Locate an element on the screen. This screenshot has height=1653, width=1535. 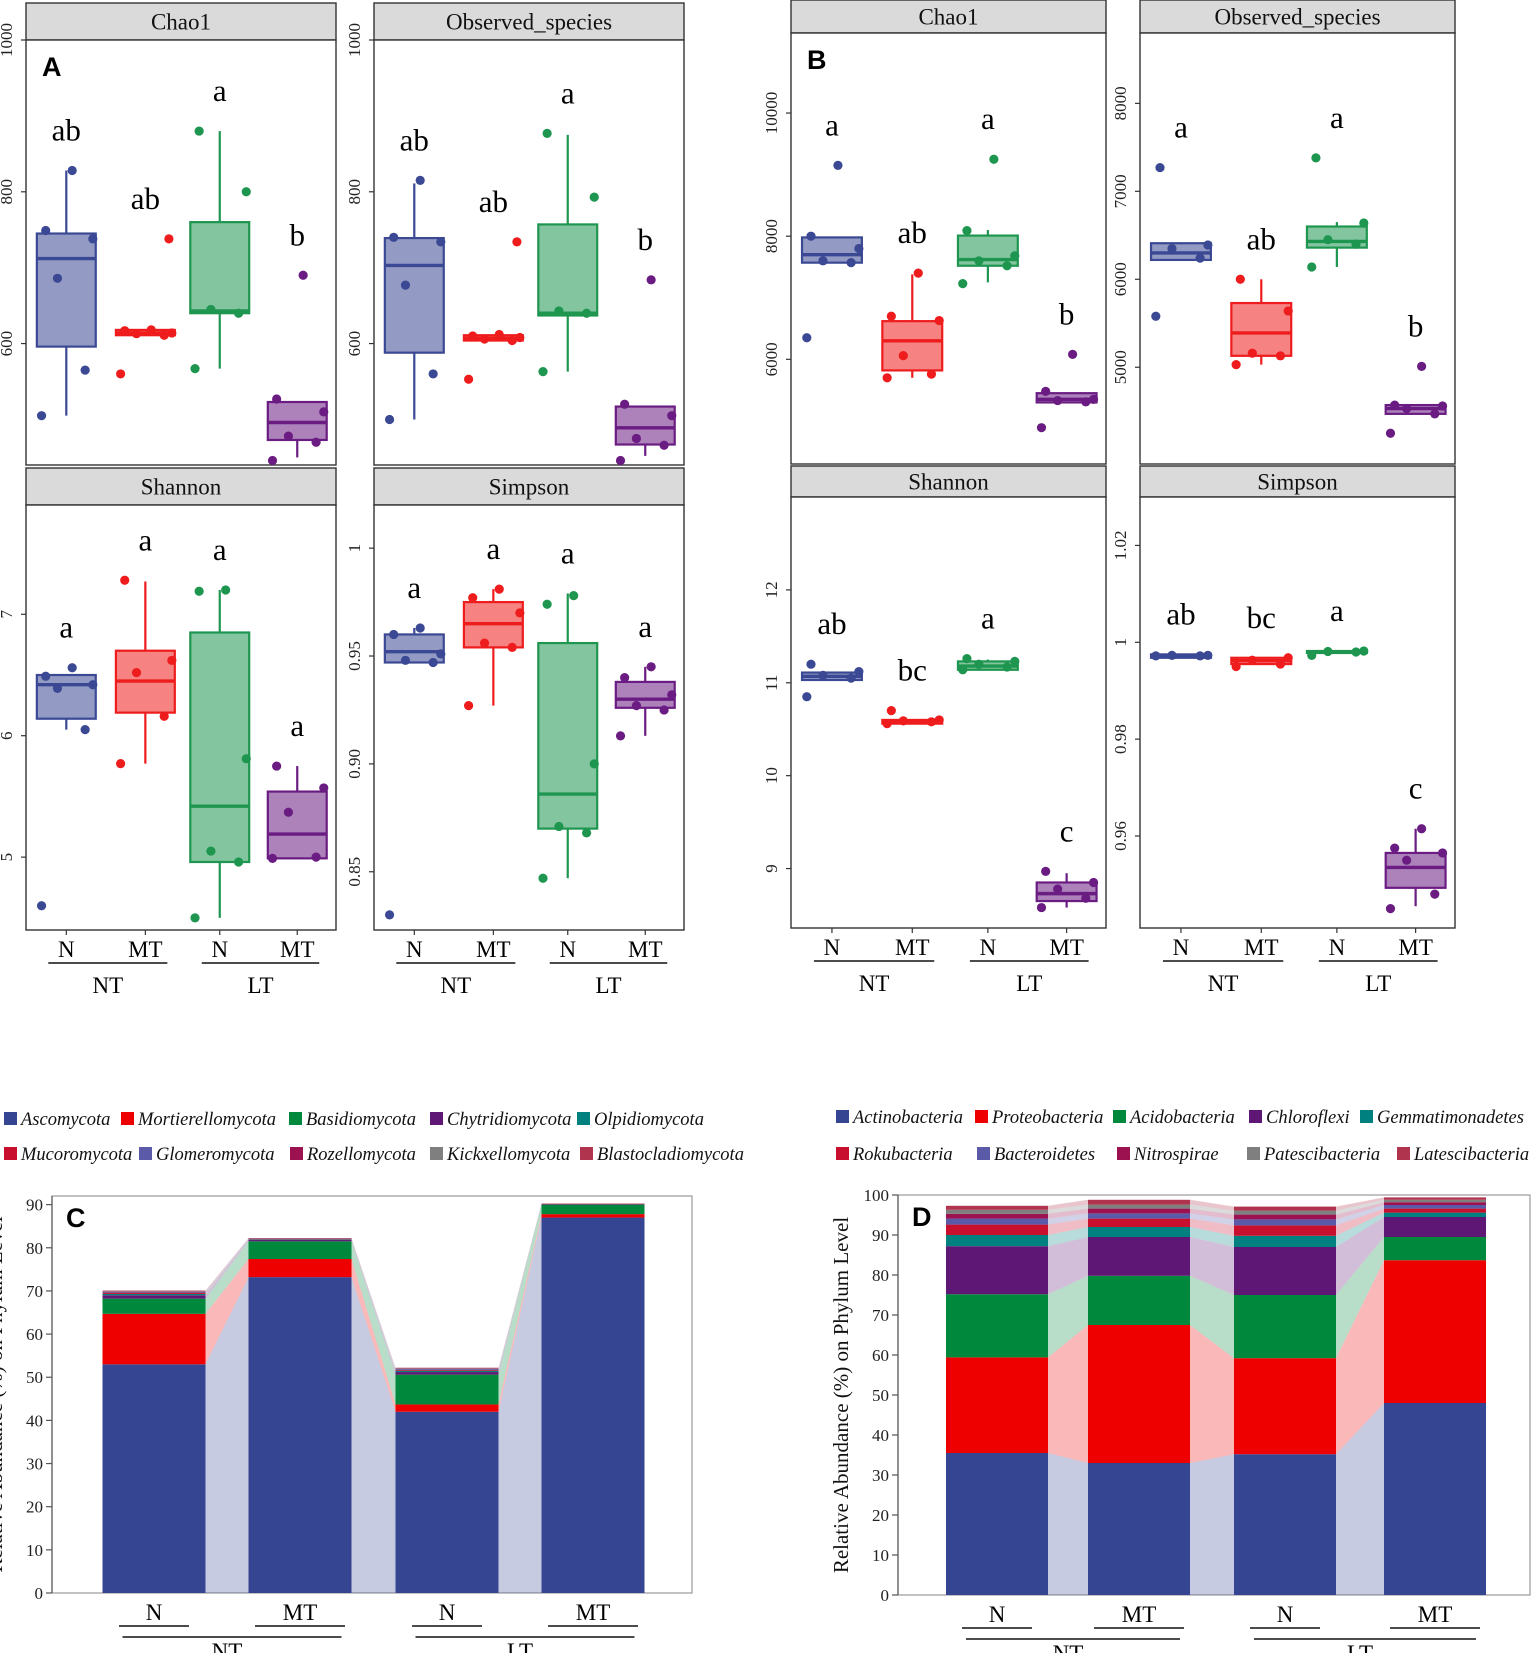
significance-label: b is located at coordinates (1067, 313).